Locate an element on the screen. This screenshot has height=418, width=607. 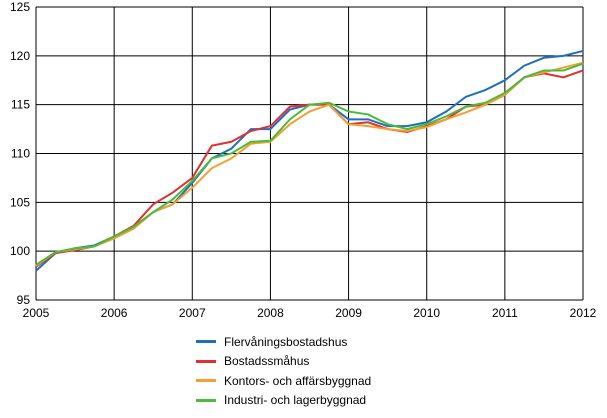
y-tick-label: 125 is located at coordinates (20, 7).